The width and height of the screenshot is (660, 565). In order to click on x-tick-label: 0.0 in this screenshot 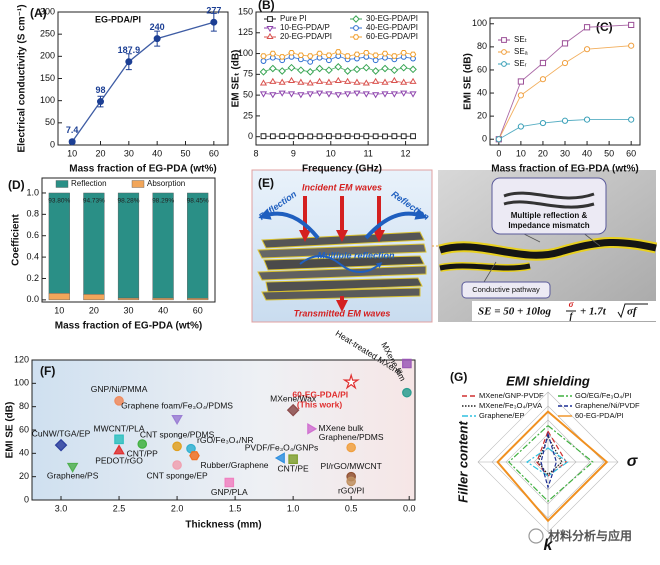, I will do `click(409, 508)`.